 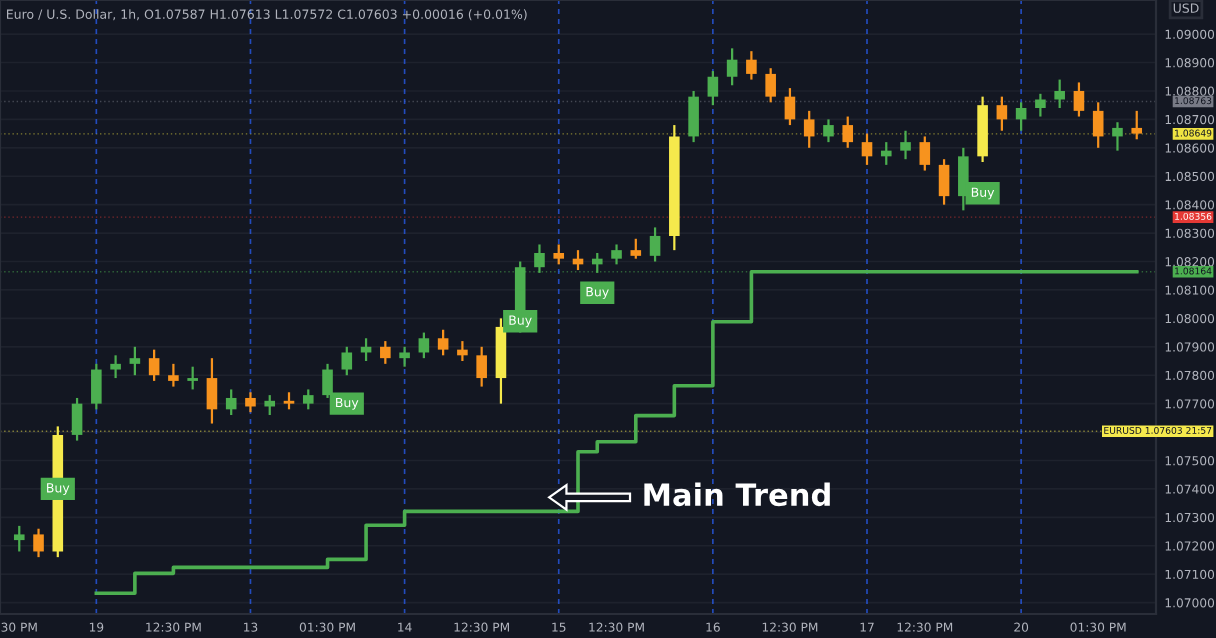 I want to click on annotation: Main Trend, so click(x=737, y=494).